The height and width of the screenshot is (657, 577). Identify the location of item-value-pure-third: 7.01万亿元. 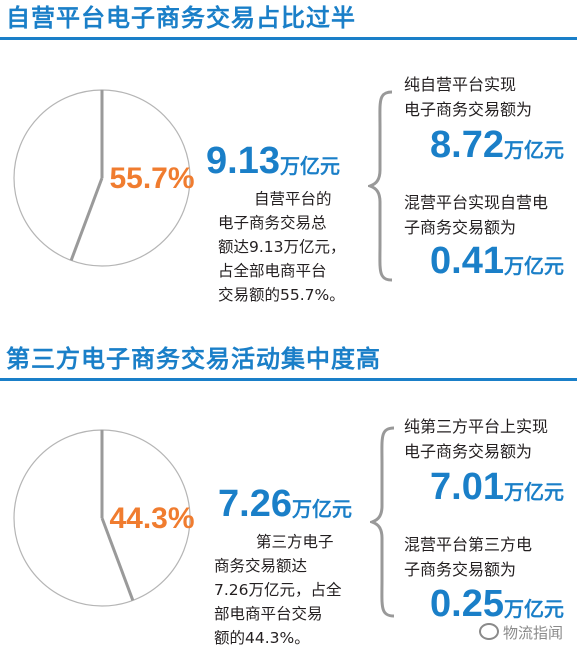
(497, 487).